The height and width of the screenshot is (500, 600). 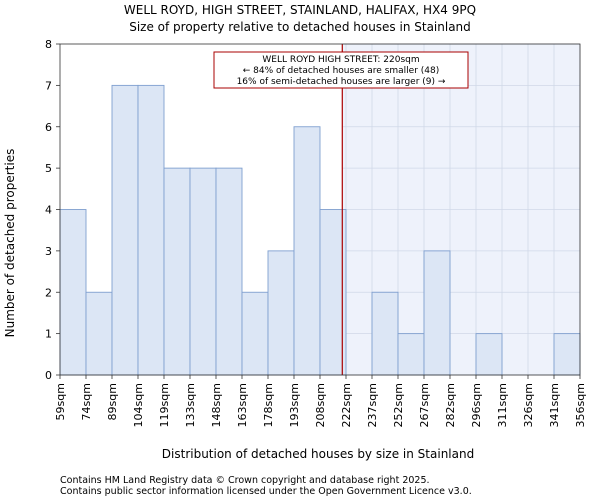 What do you see at coordinates (48, 251) in the screenshot?
I see `y-tick-label: 3` at bounding box center [48, 251].